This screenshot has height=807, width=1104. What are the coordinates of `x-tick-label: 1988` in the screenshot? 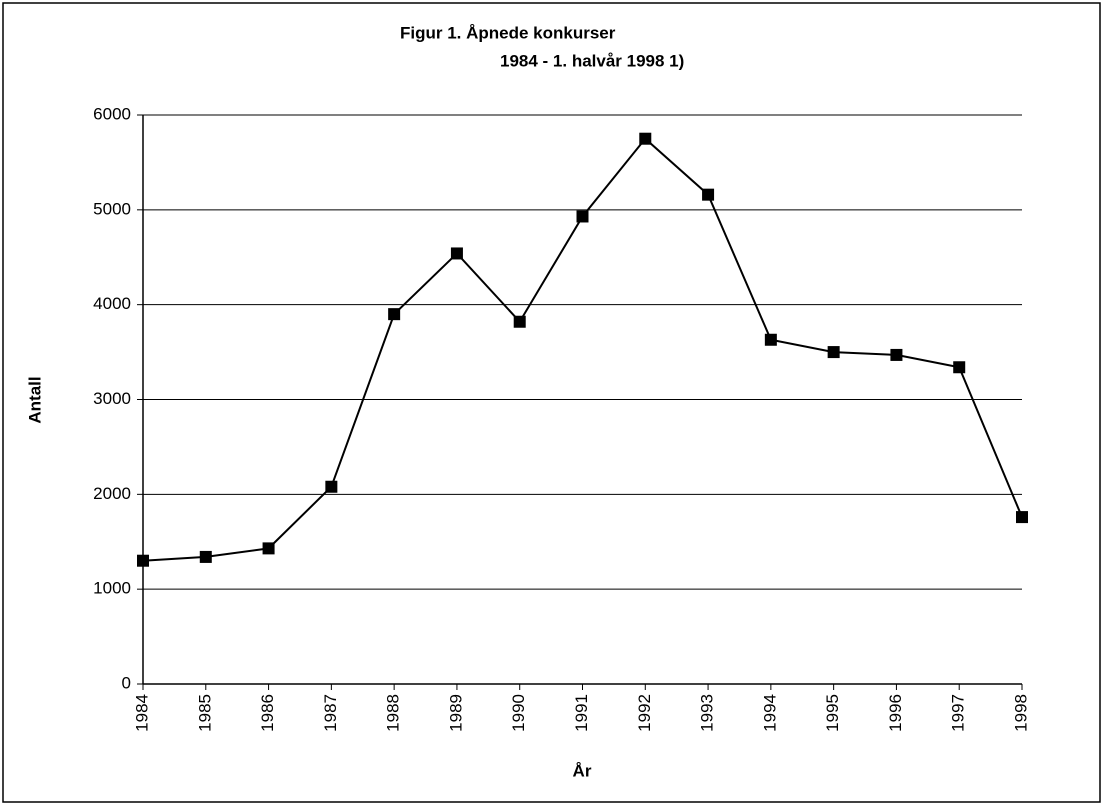 It's located at (393, 713).